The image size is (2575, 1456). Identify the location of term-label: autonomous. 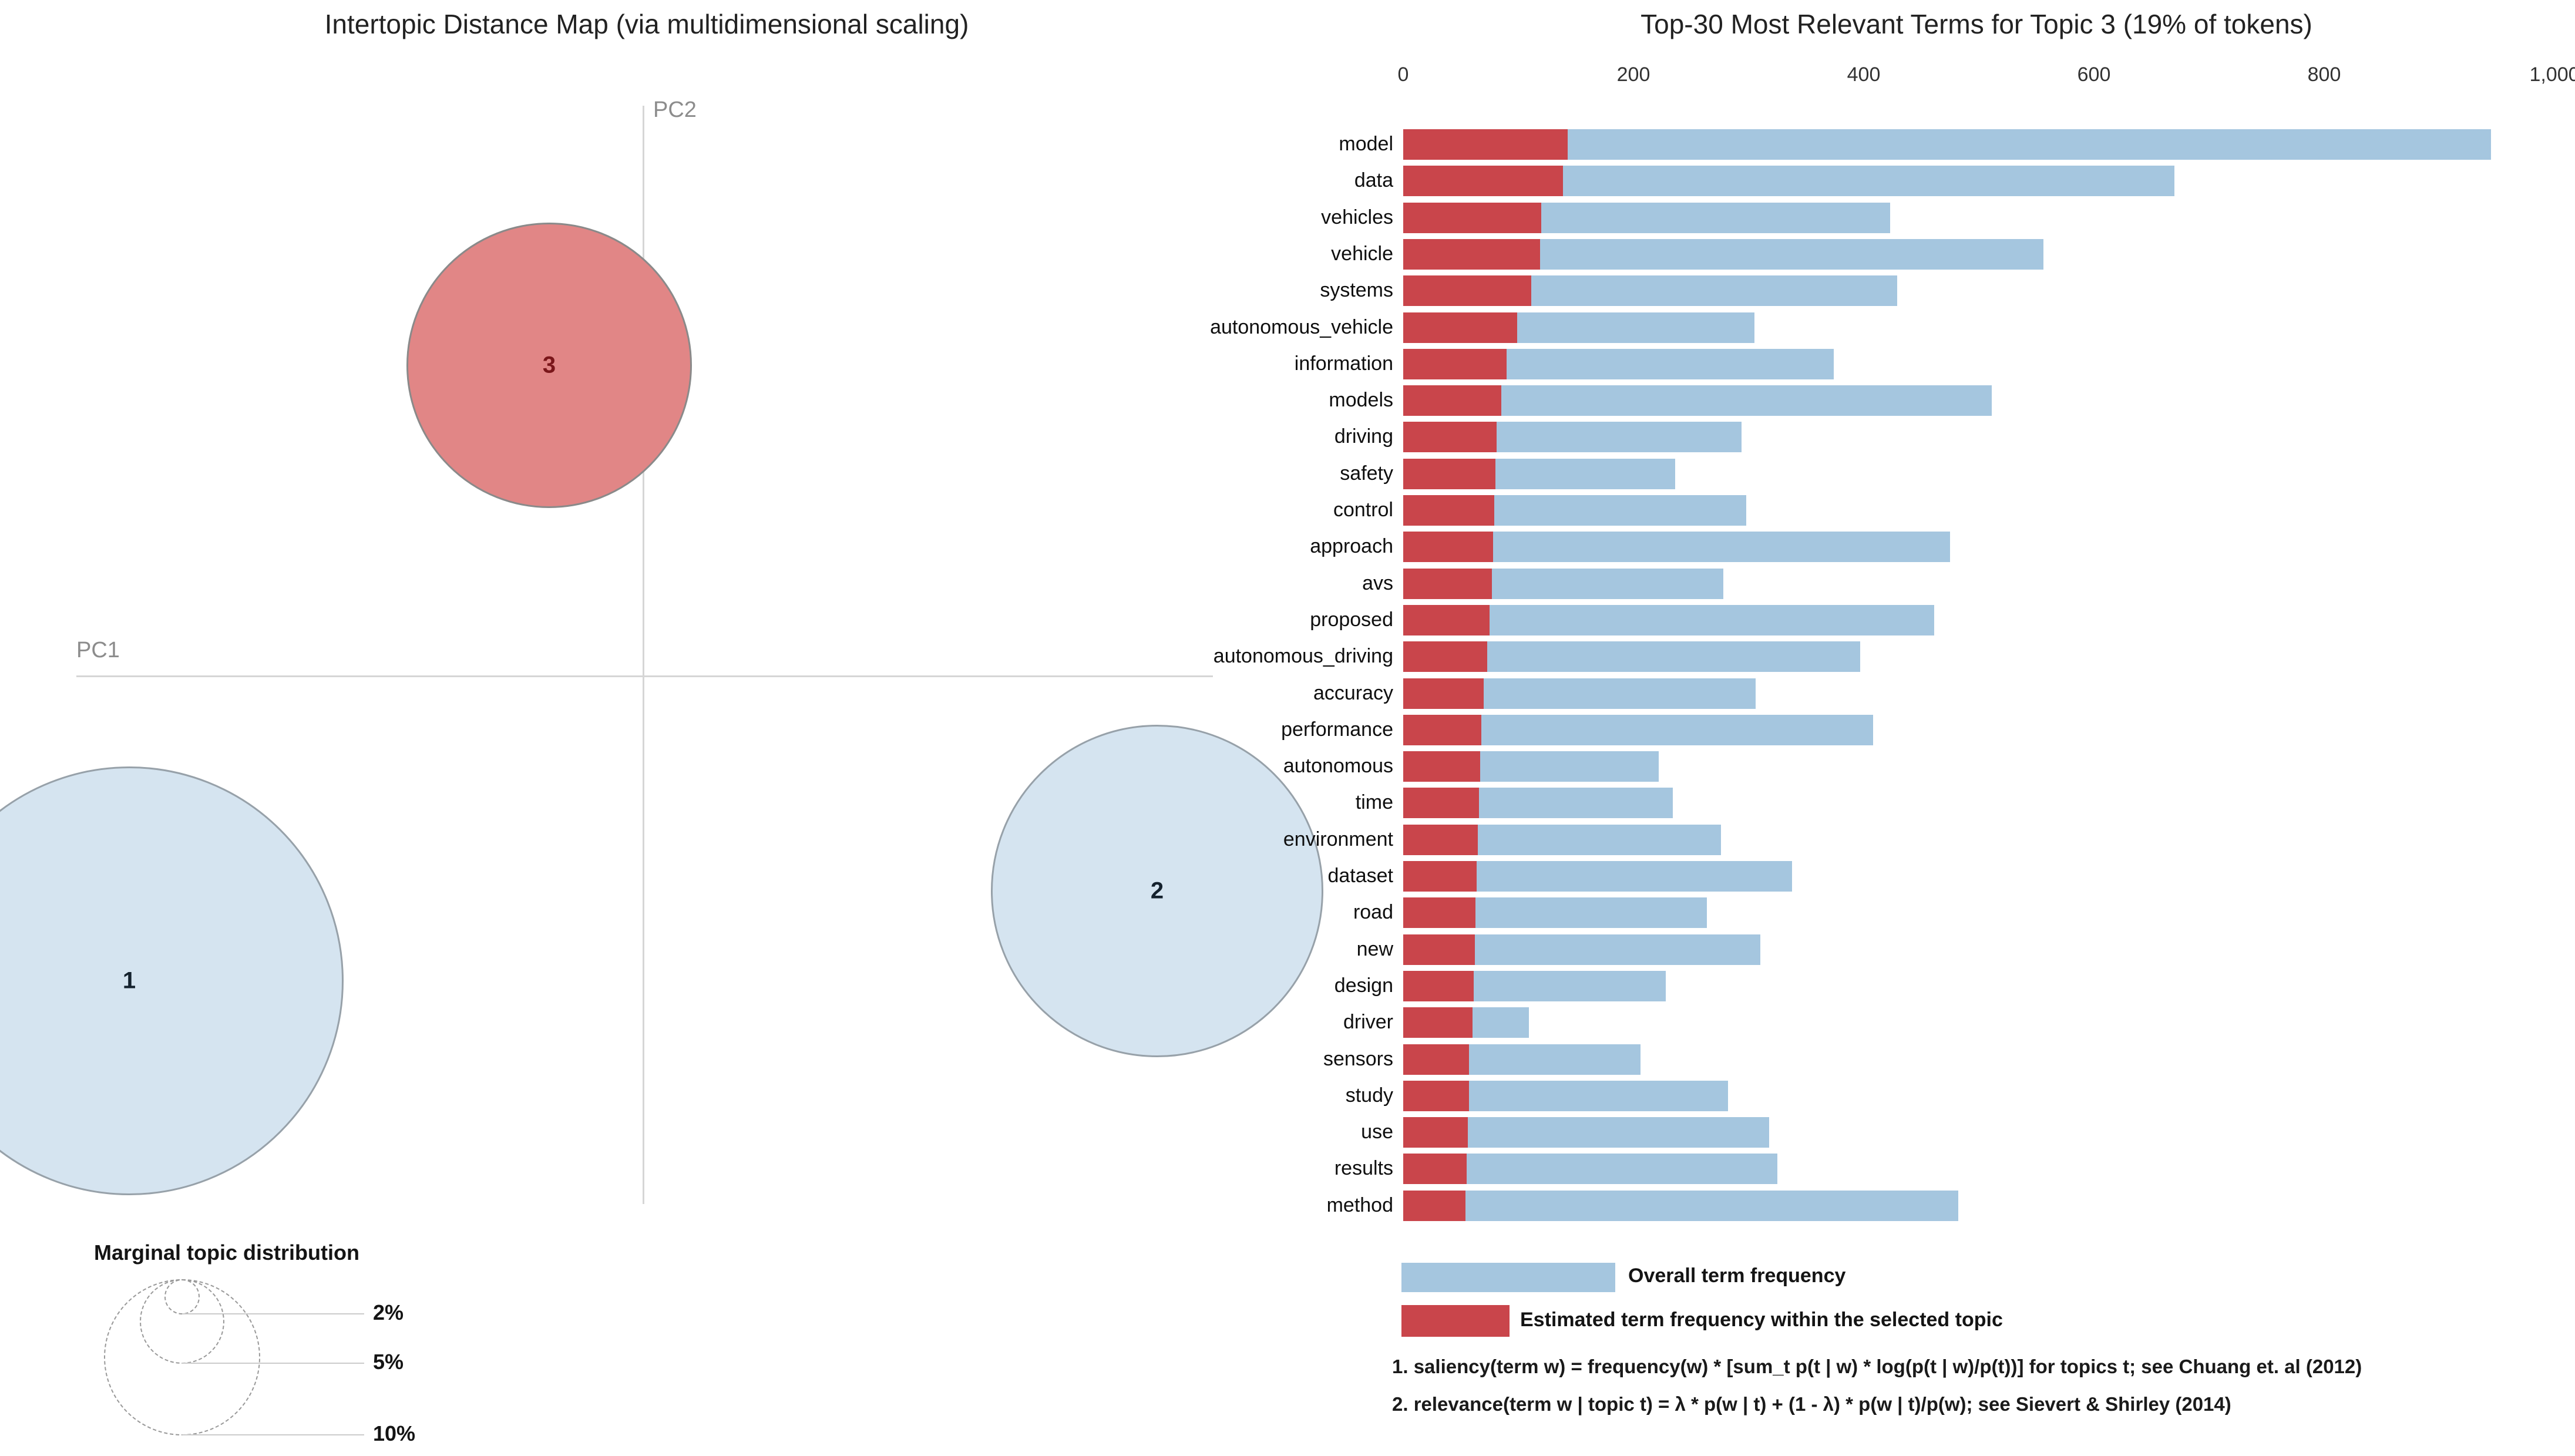
(1338, 766).